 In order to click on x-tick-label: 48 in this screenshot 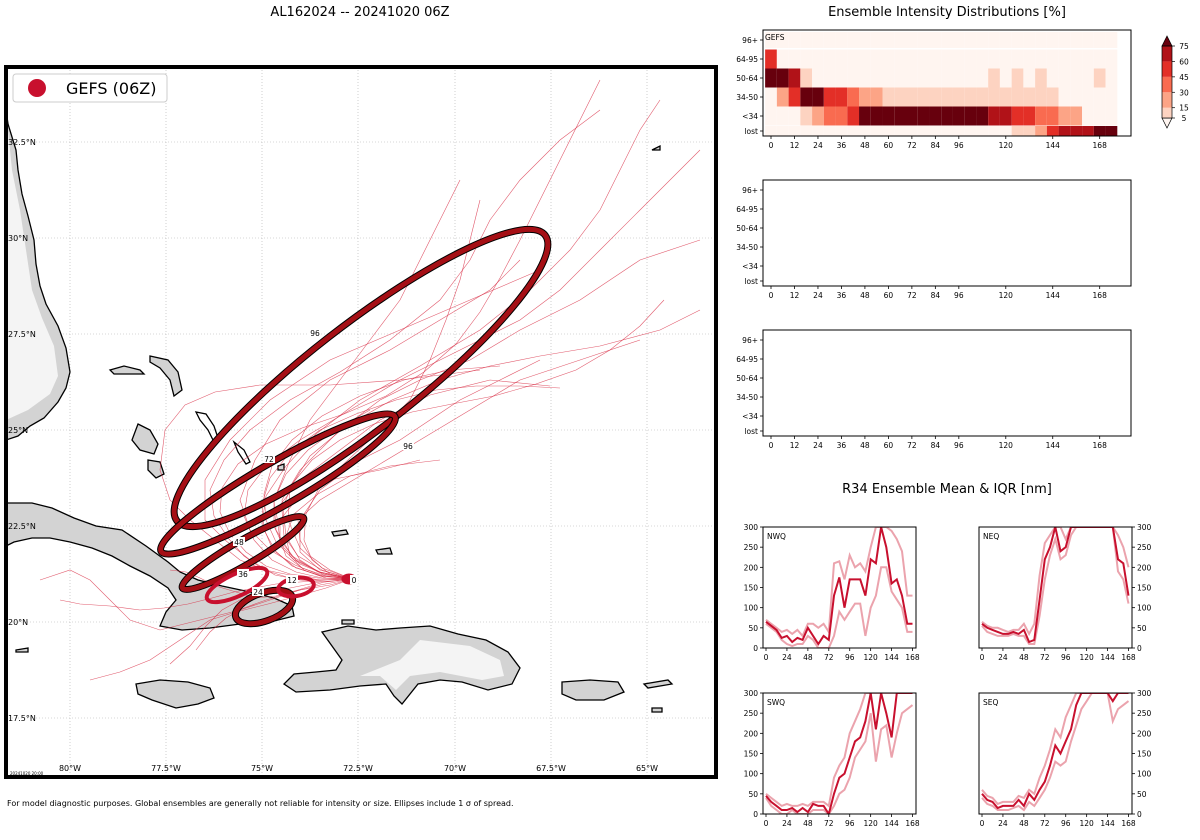, I will do `click(1024, 657)`.